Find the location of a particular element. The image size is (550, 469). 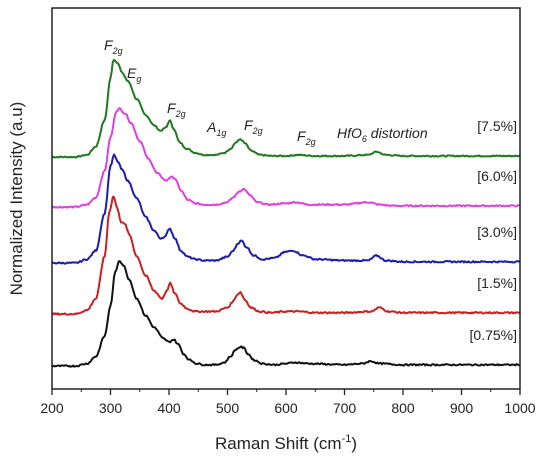

peak-annotation-1: Eg is located at coordinates (134, 74).